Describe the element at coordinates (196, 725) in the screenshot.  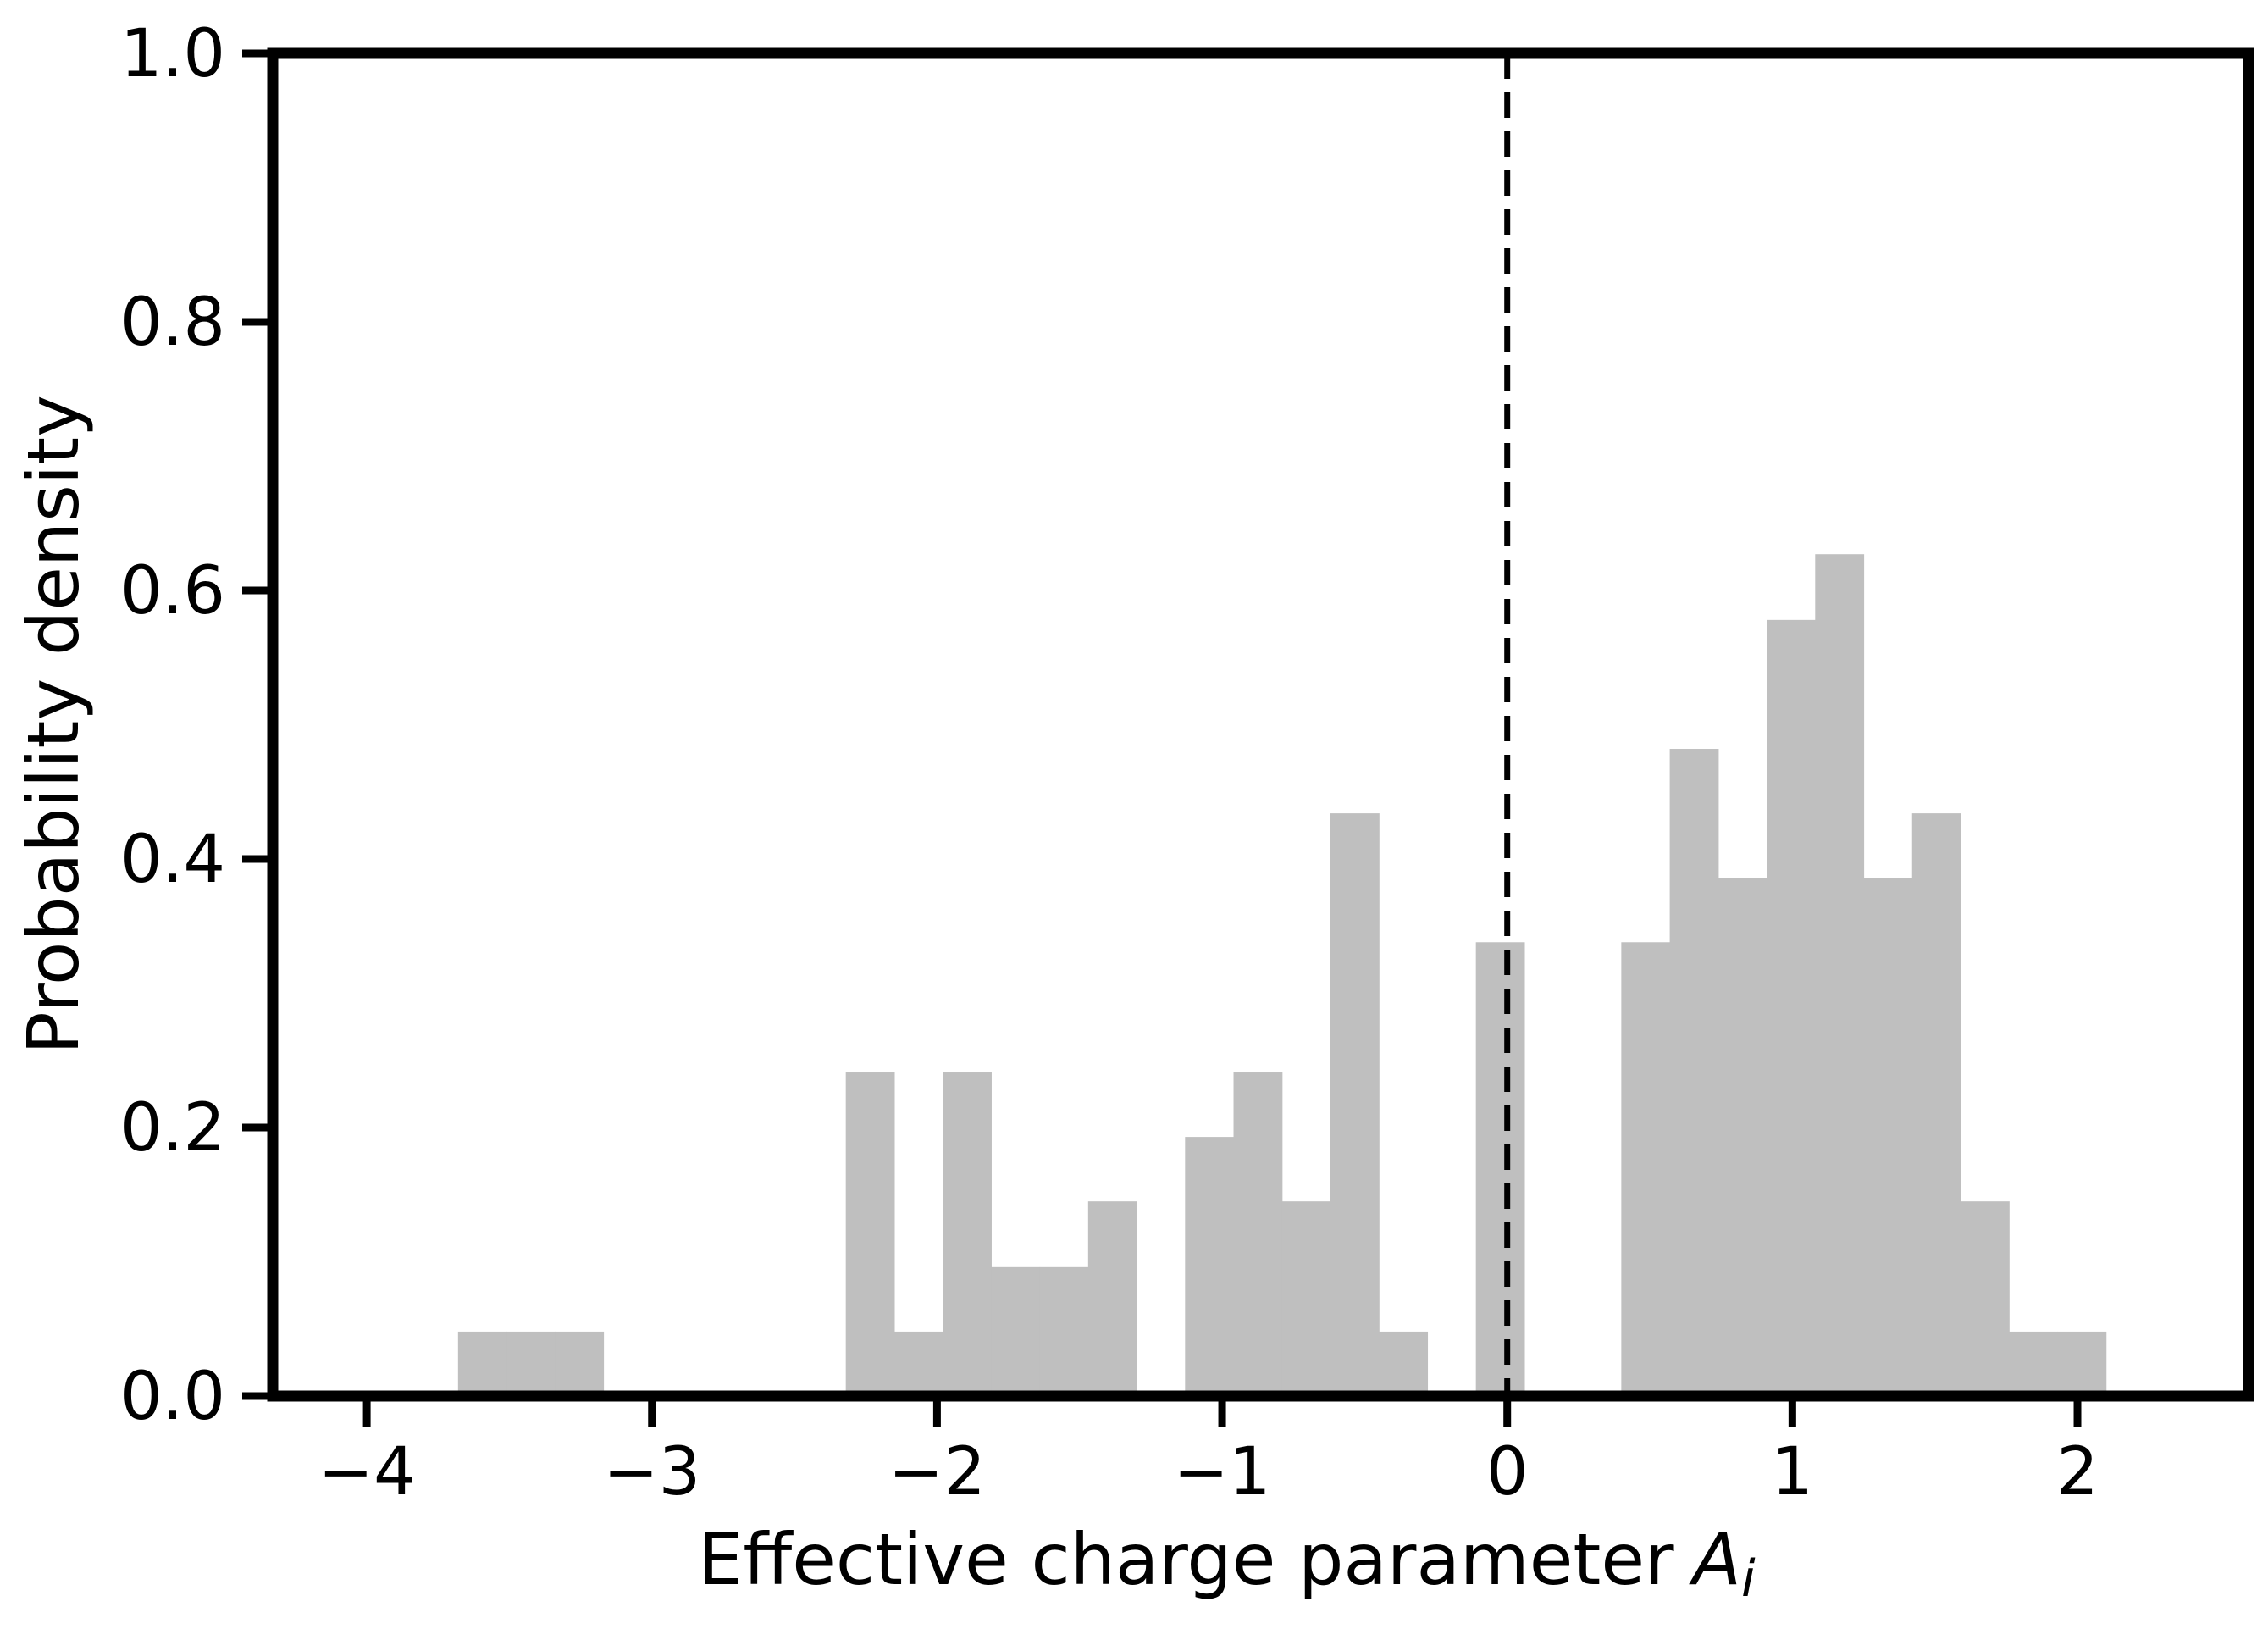
I see `y-axis-ticks: 0.0 0.2 0.4 0.6 0.8 1.0` at that location.